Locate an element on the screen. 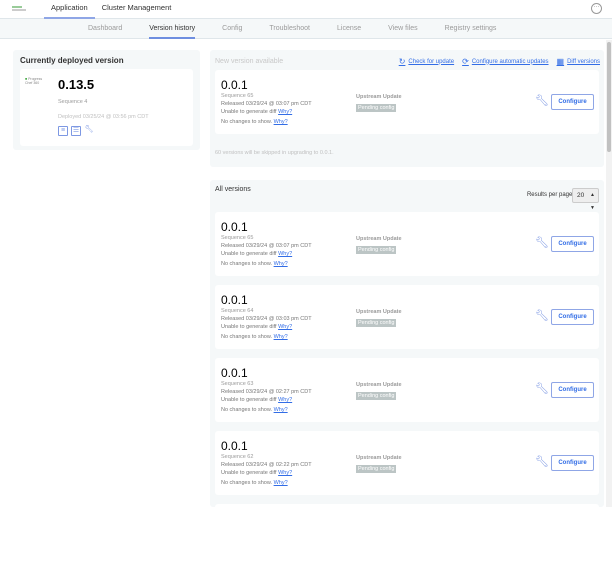 The image size is (612, 568). sequence-label: Sequence 4 is located at coordinates (73, 102).